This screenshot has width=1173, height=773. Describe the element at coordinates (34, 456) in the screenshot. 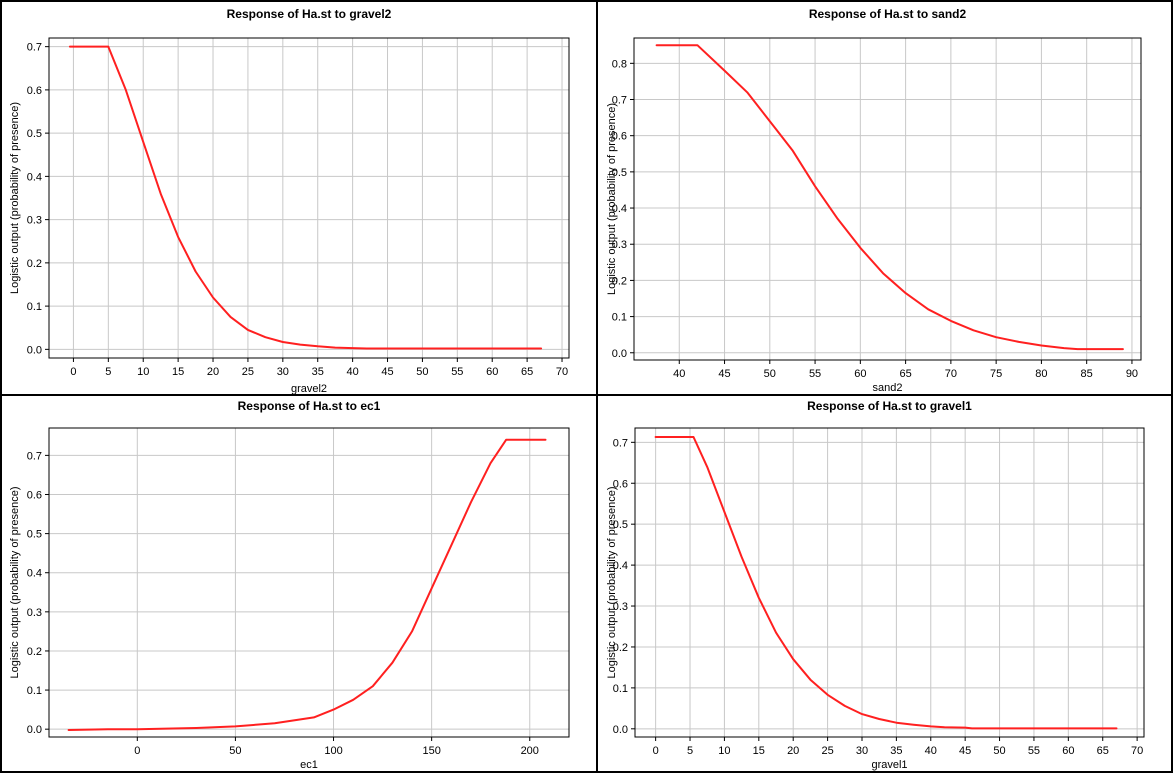

I see `chart2-ytick-label-7: 0.7` at that location.